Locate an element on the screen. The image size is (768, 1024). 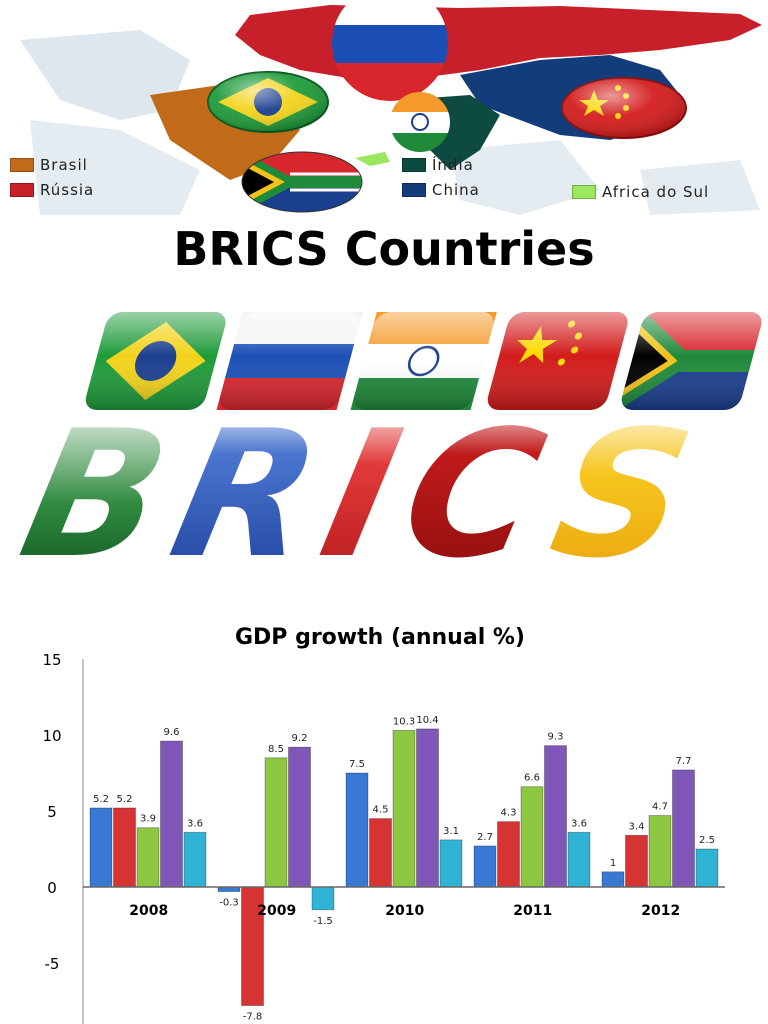
data-label: 3.4 is located at coordinates (637, 826).